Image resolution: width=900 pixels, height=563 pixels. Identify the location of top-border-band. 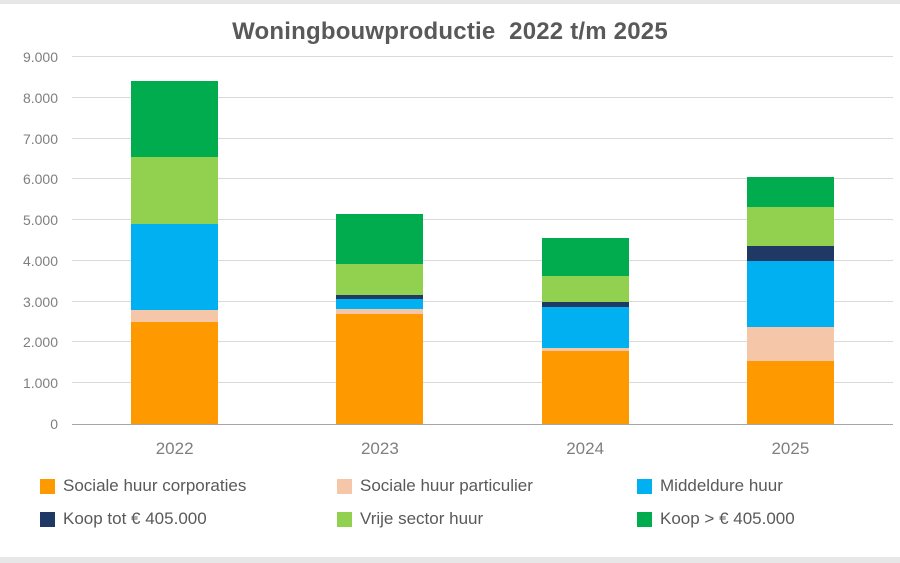
(450, 2).